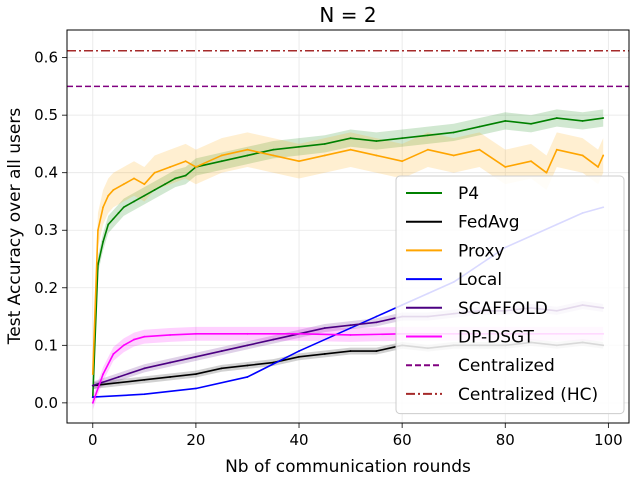 The height and width of the screenshot is (480, 640). I want to click on y-axis-label: Test Accuracy over all users, so click(15, 227).